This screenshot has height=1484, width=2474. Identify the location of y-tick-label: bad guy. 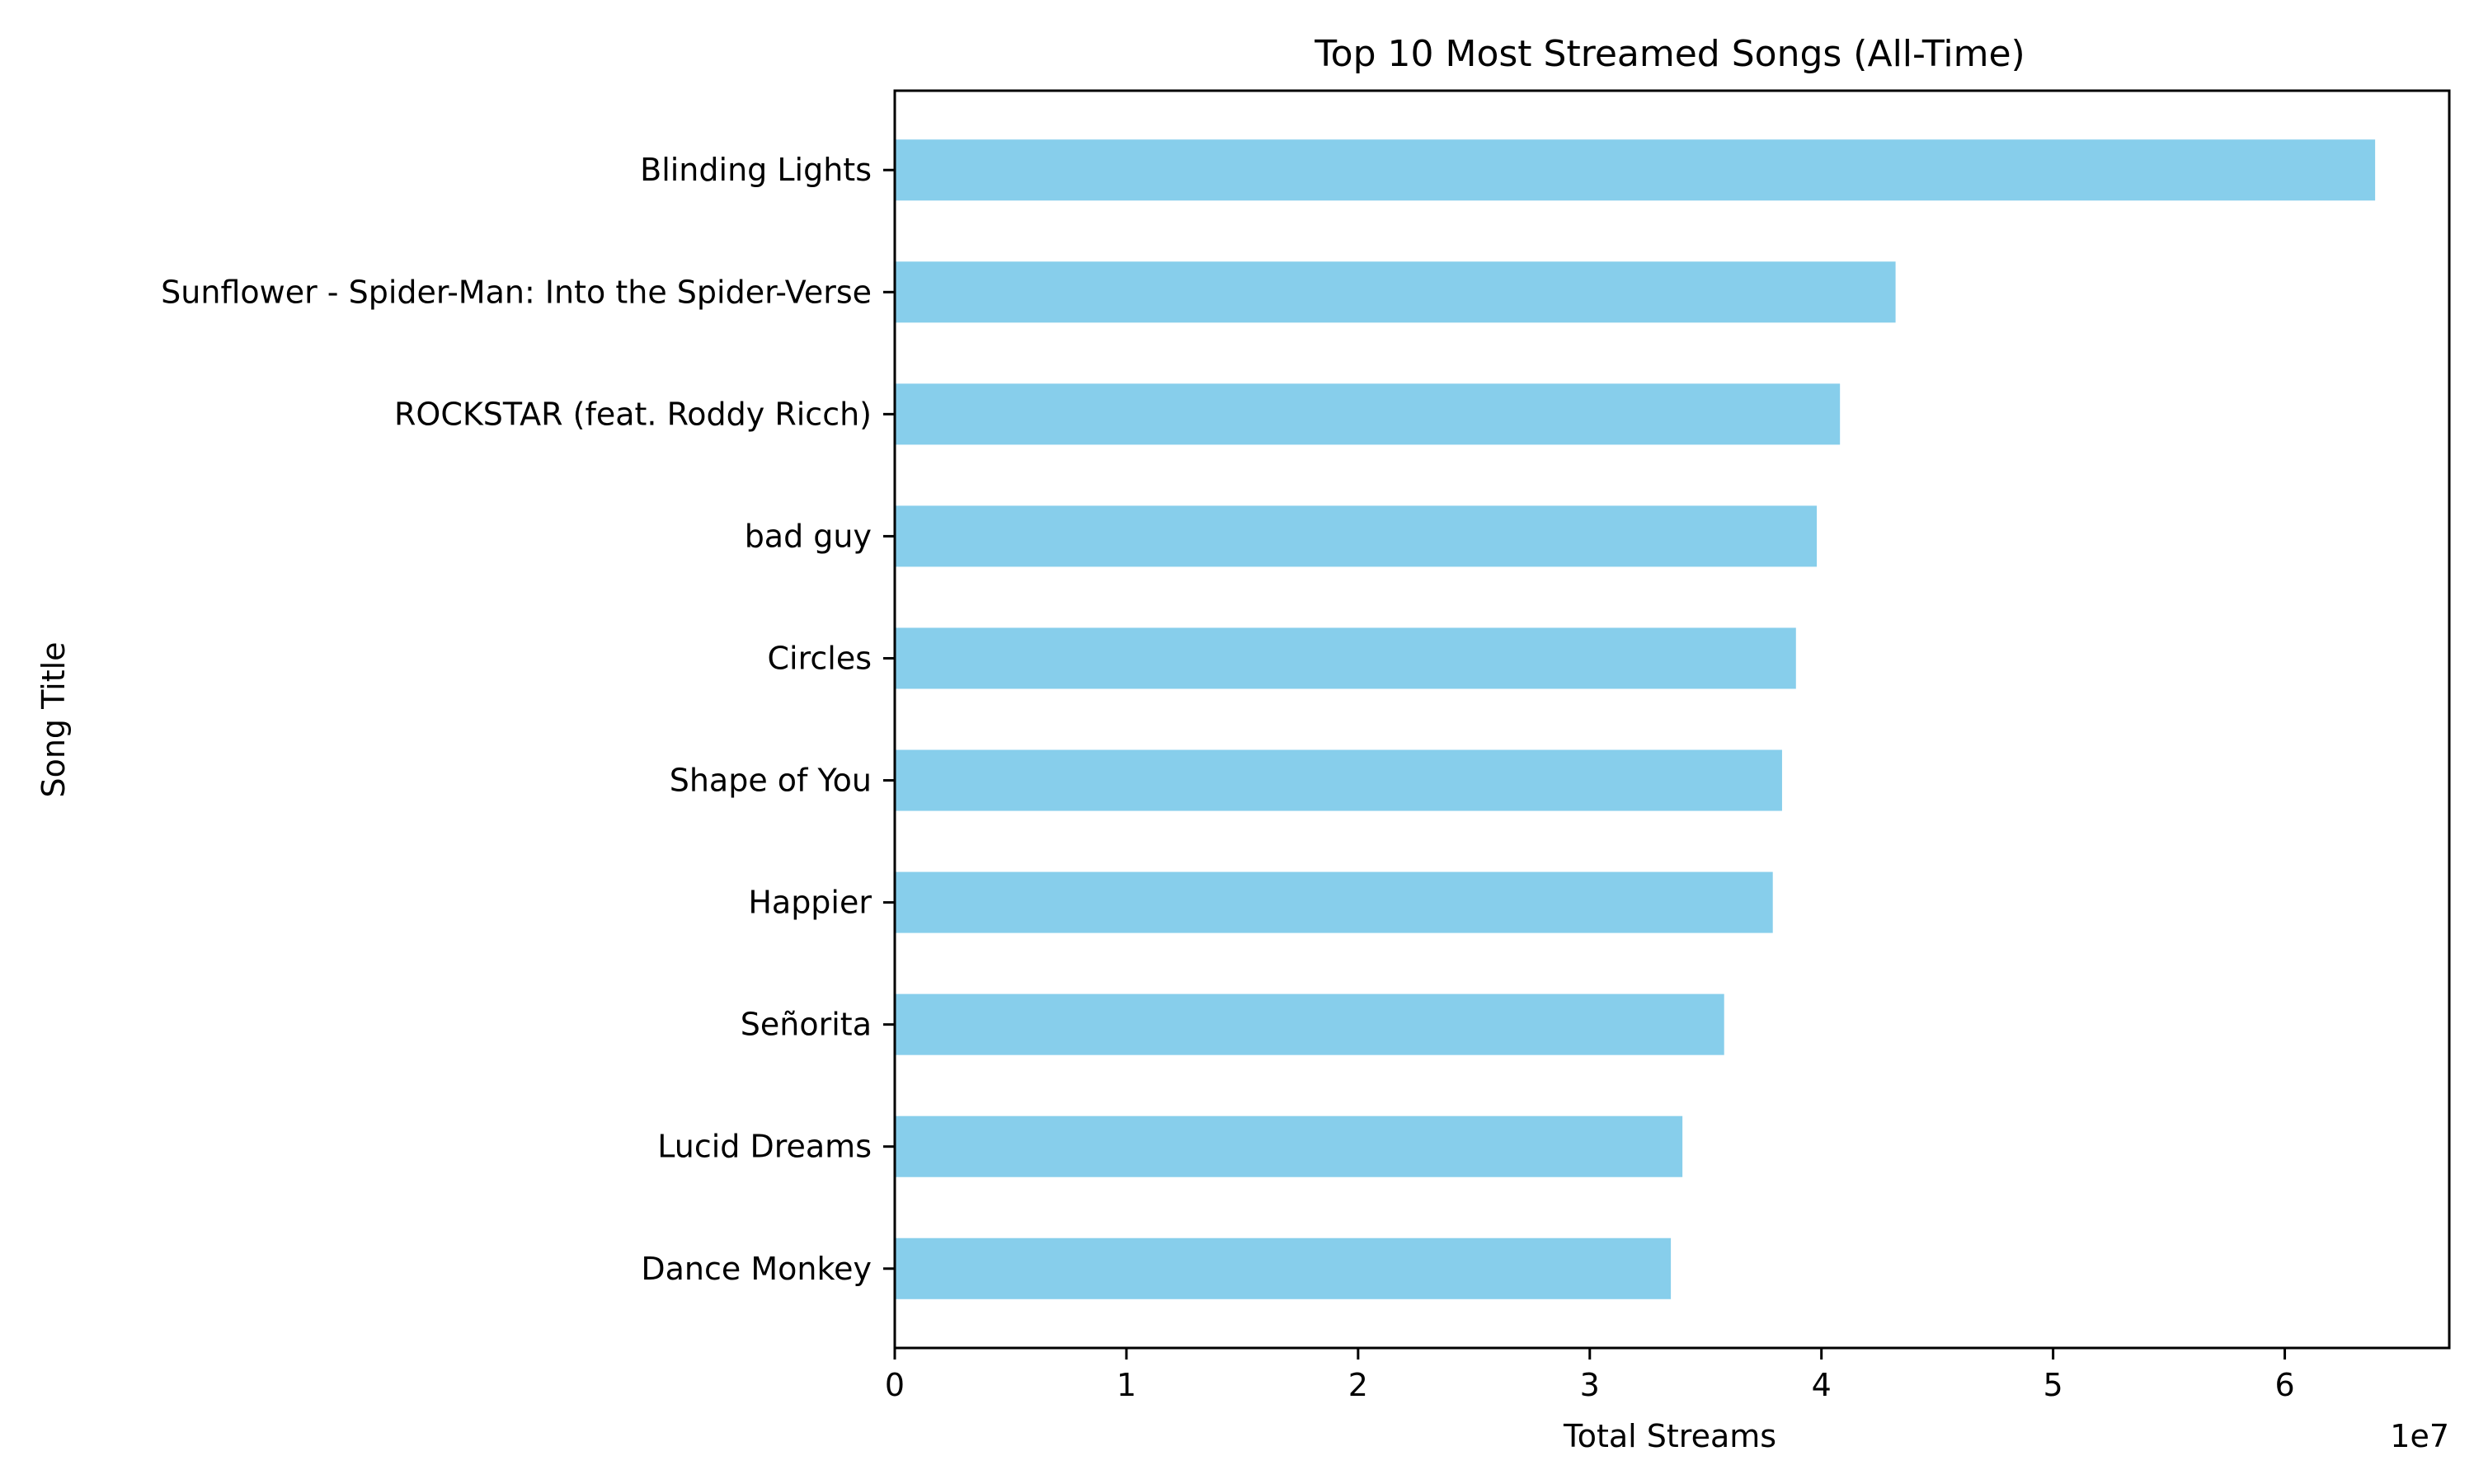
(808, 536).